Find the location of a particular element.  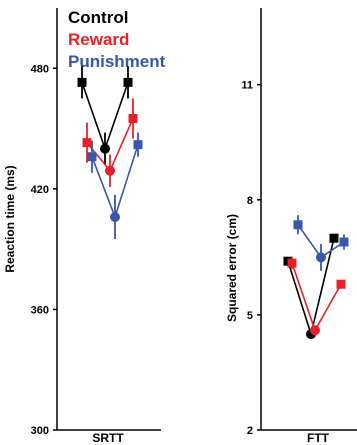

y-tick-label: 480 is located at coordinates (40, 69).